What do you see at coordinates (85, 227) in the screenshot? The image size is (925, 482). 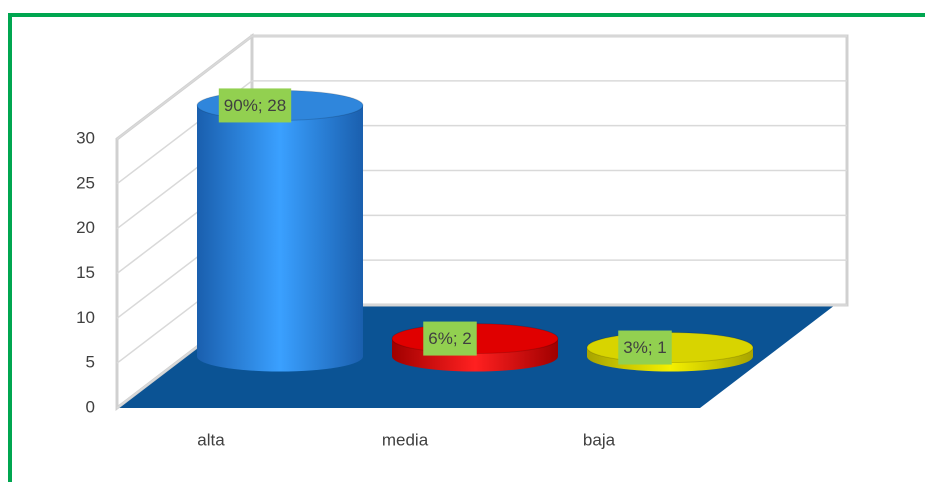 I see `y-tick-label: 20` at bounding box center [85, 227].